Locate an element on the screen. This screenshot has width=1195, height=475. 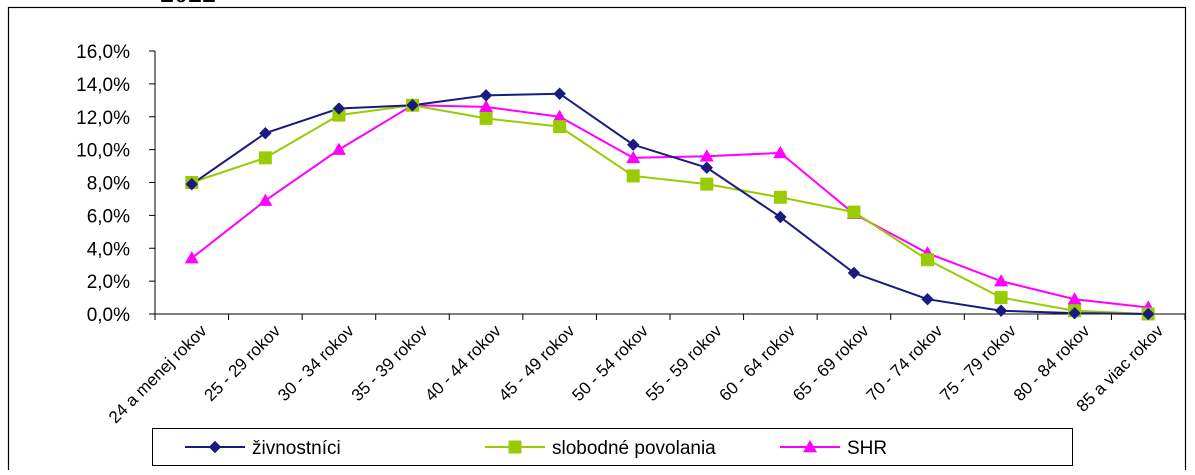
x-tick-label: 45 - 49 rokov is located at coordinates (537, 363).